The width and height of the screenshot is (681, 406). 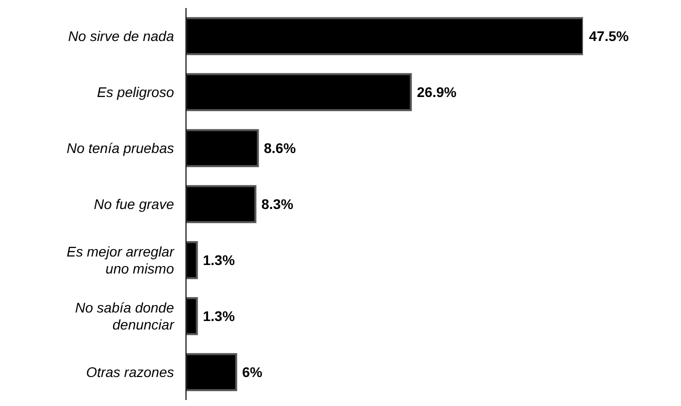 What do you see at coordinates (280, 148) in the screenshot?
I see `data-label: 8.6%` at bounding box center [280, 148].